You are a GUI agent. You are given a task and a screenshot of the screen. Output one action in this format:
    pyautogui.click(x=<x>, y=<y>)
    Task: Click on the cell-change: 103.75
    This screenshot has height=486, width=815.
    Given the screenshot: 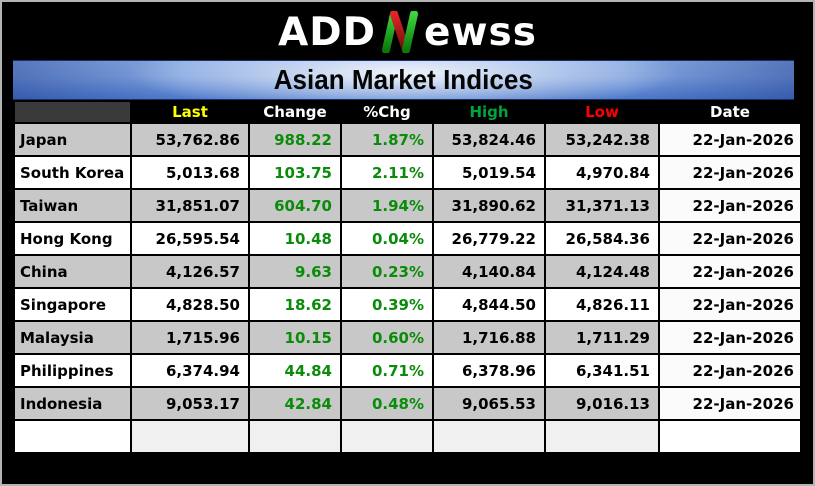 What is the action you would take?
    pyautogui.click(x=295, y=172)
    